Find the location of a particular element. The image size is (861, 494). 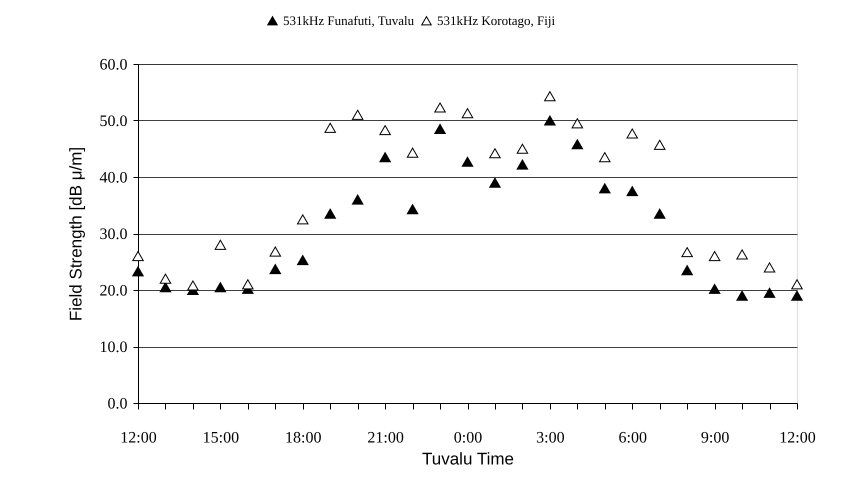

y-tick-label: 0.0 is located at coordinates (118, 404).